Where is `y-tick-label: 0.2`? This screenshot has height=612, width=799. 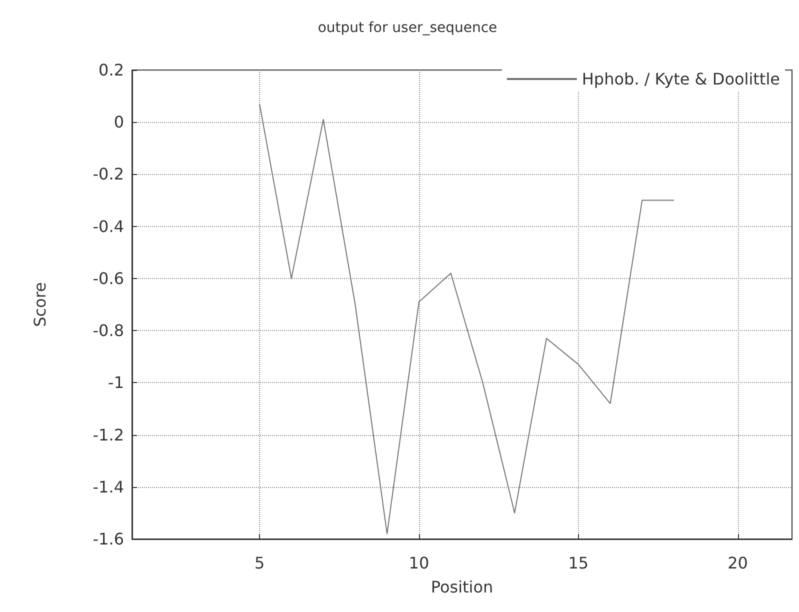
y-tick-label: 0.2 is located at coordinates (111, 70).